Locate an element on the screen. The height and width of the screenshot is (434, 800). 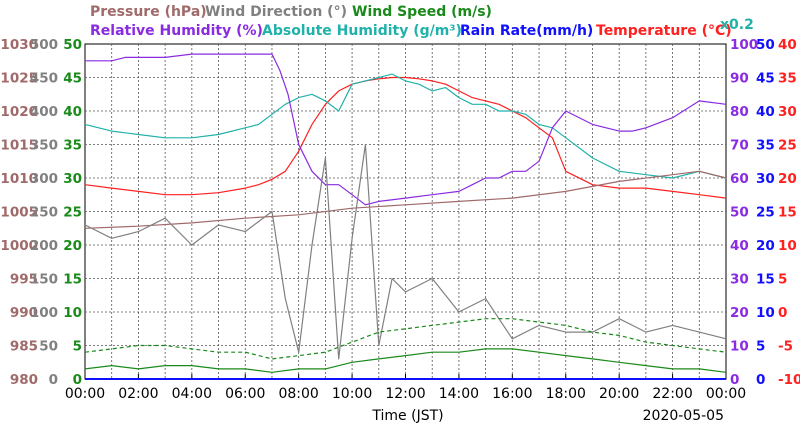
y-tick-rain-rate: 0 is located at coordinates (760, 380).